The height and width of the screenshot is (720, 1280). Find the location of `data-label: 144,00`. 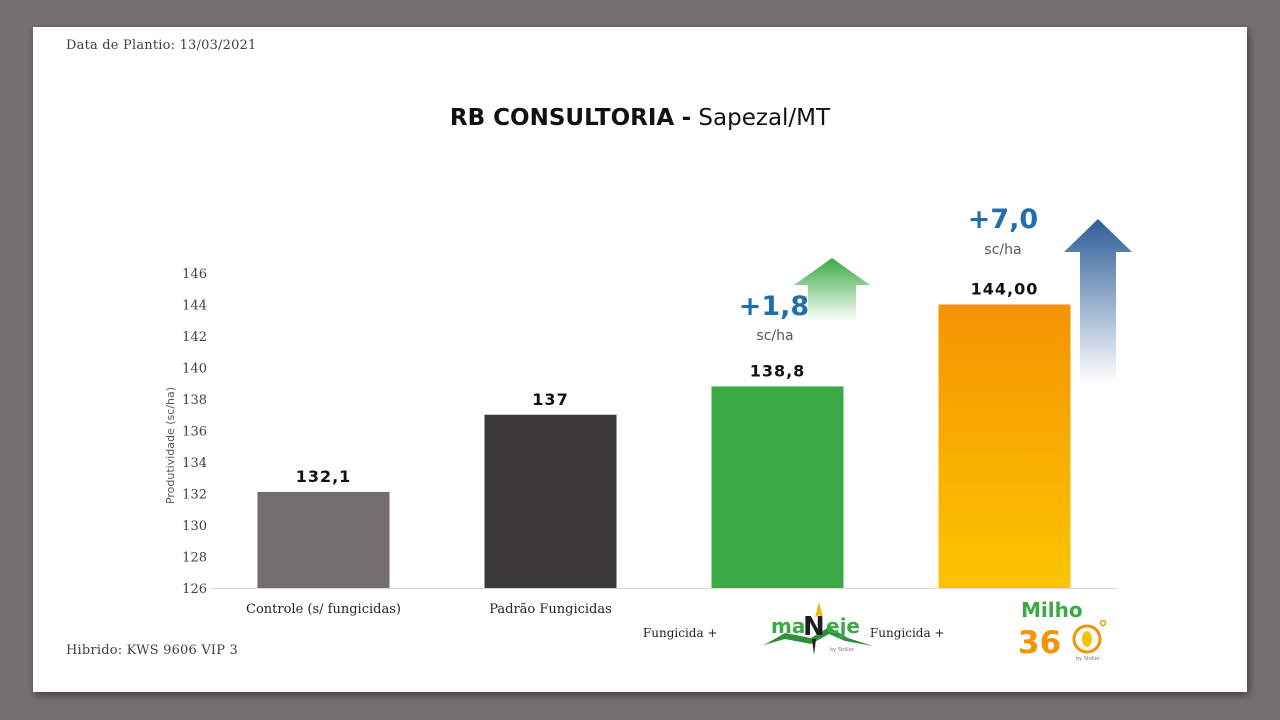

data-label: 144,00 is located at coordinates (1005, 289).